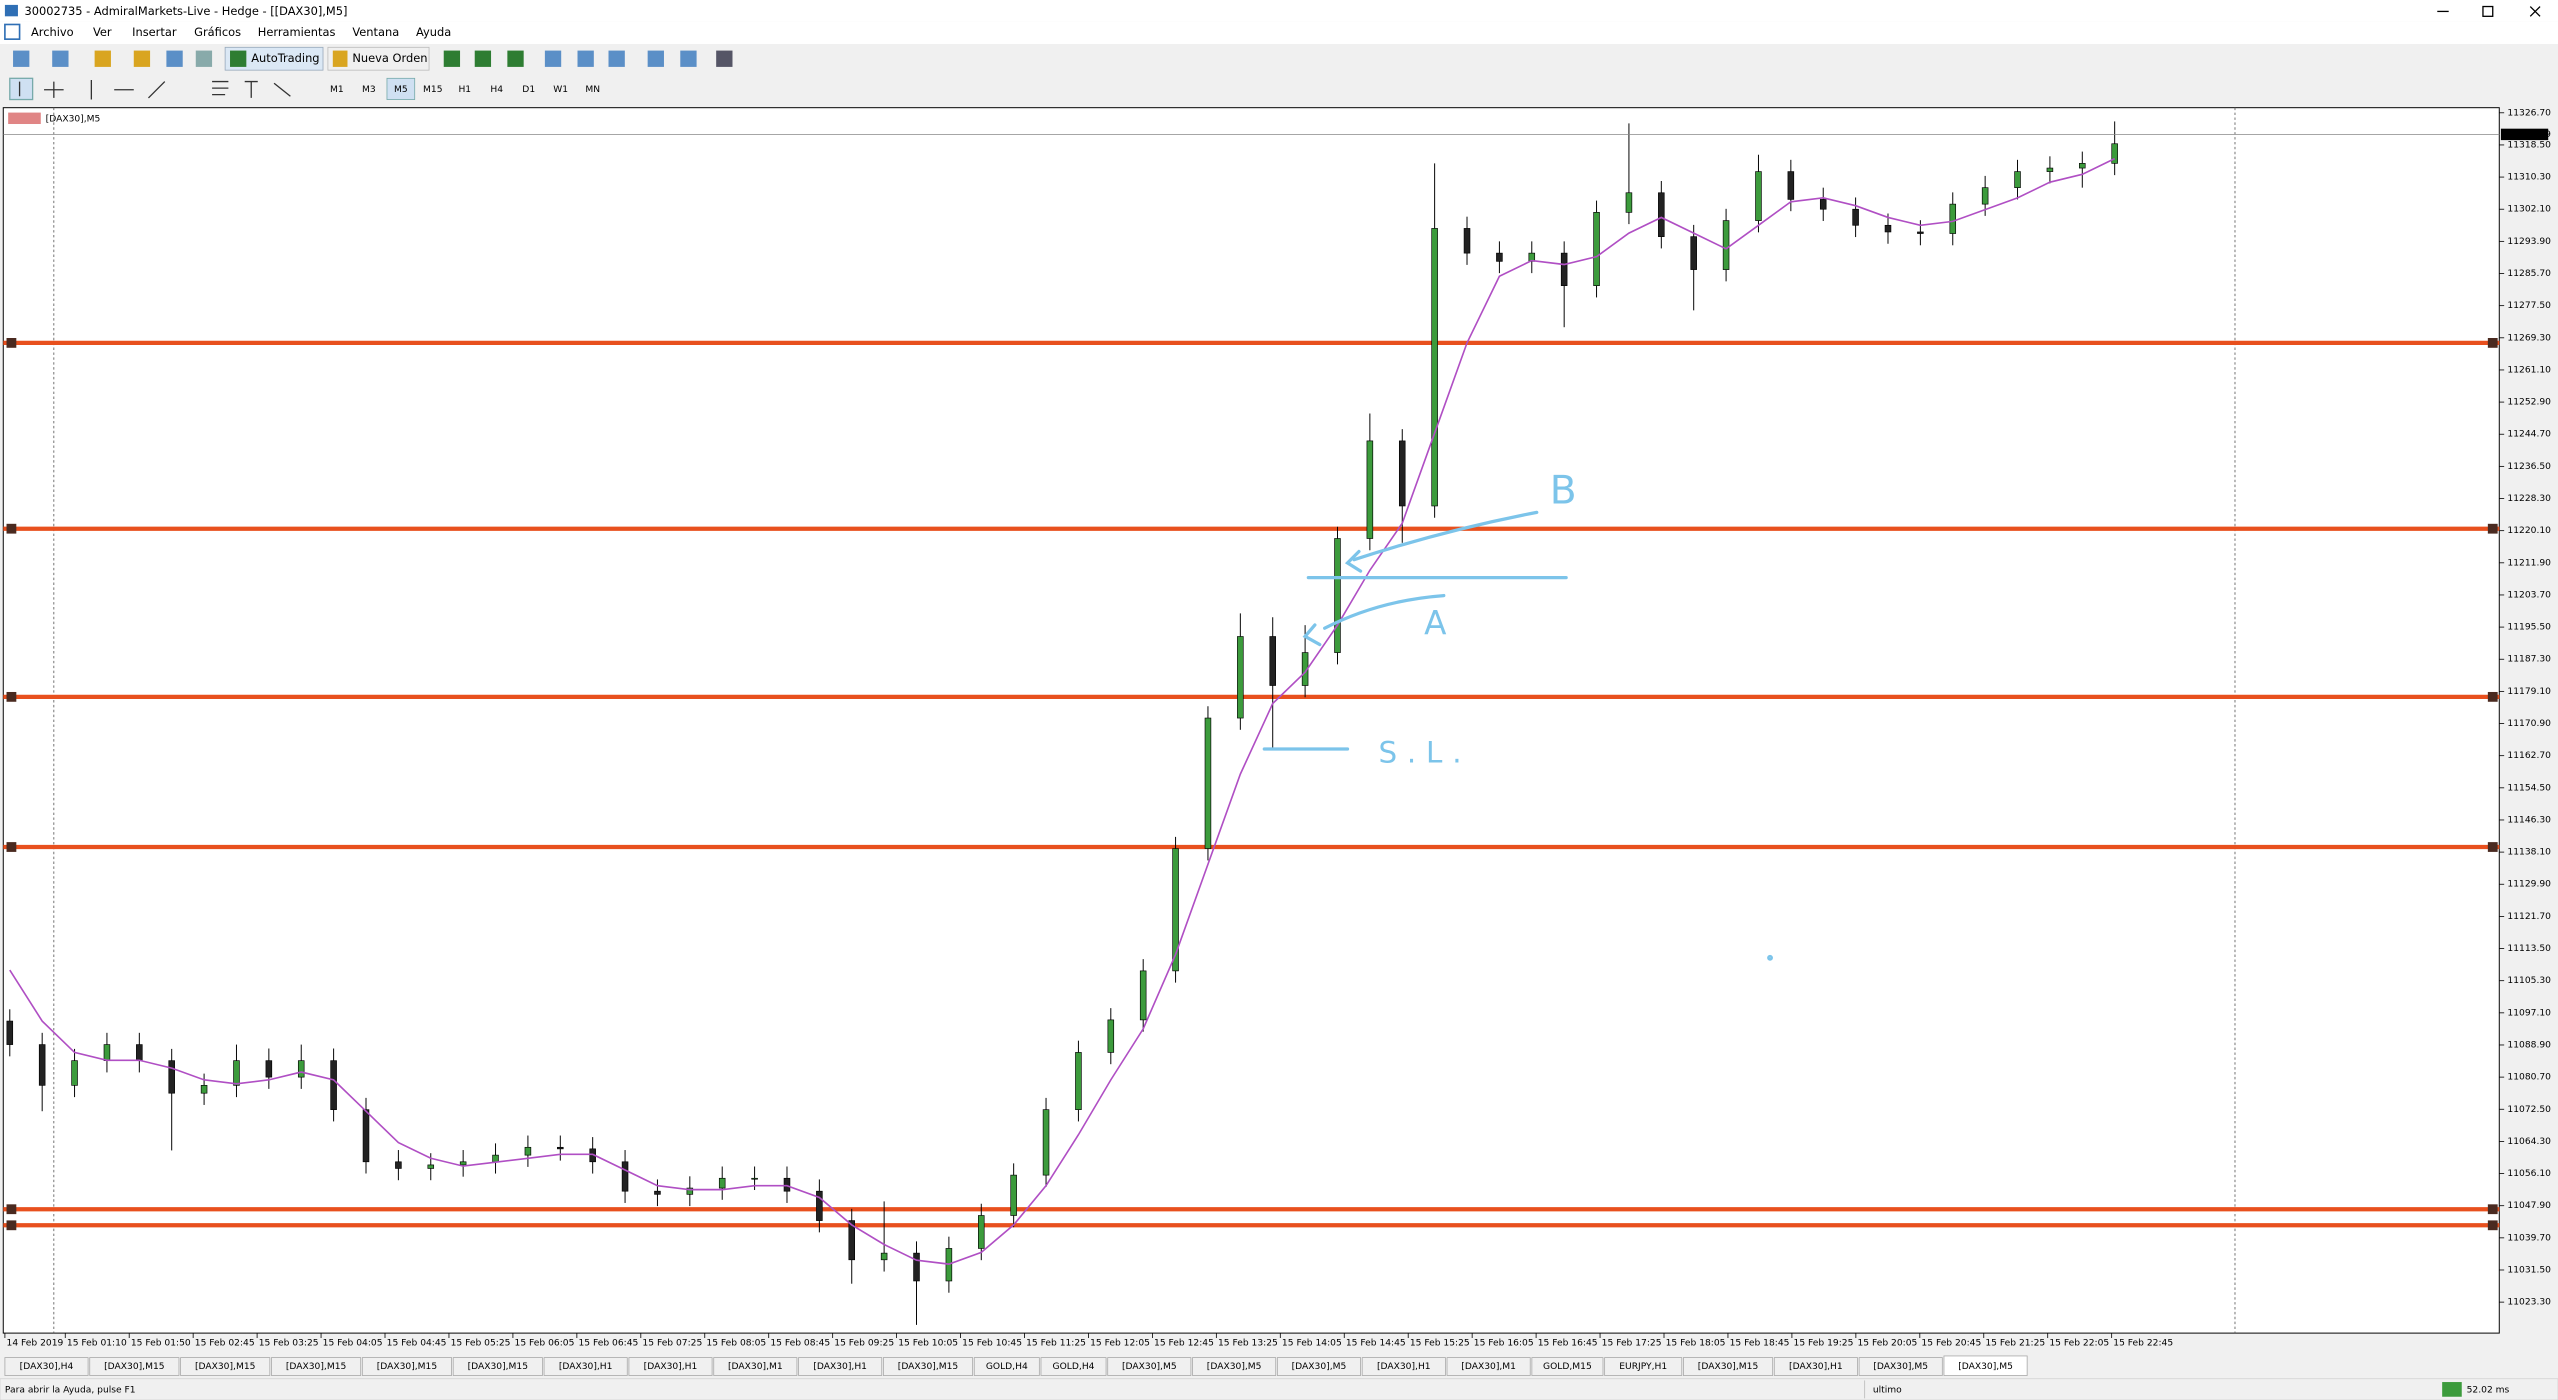 The width and height of the screenshot is (2558, 1400). I want to click on status-help: Para abrir la Ayuda, pulse F1, so click(70, 1391).